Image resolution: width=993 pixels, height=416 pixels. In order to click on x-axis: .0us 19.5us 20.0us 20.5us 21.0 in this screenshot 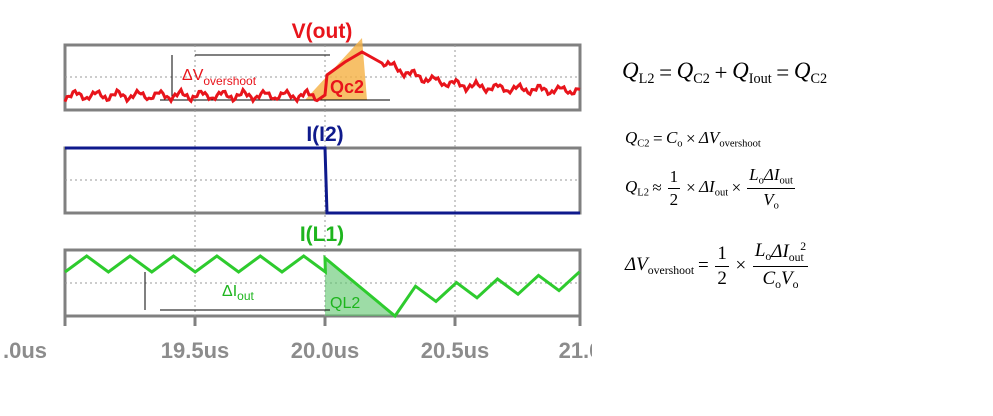, I will do `click(302, 339)`.